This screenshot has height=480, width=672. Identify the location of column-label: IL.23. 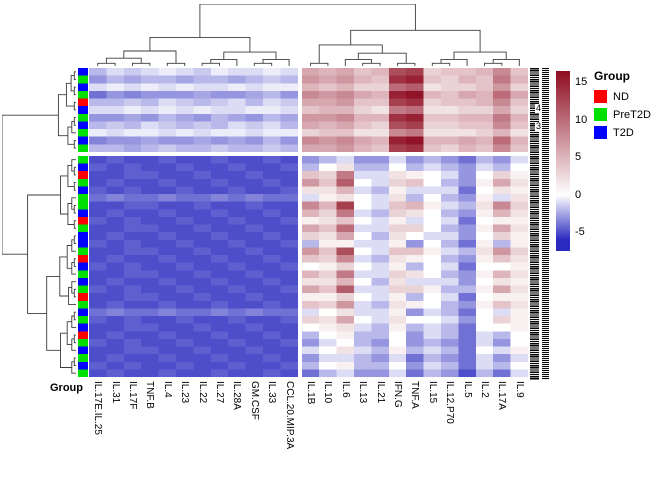
(185, 392).